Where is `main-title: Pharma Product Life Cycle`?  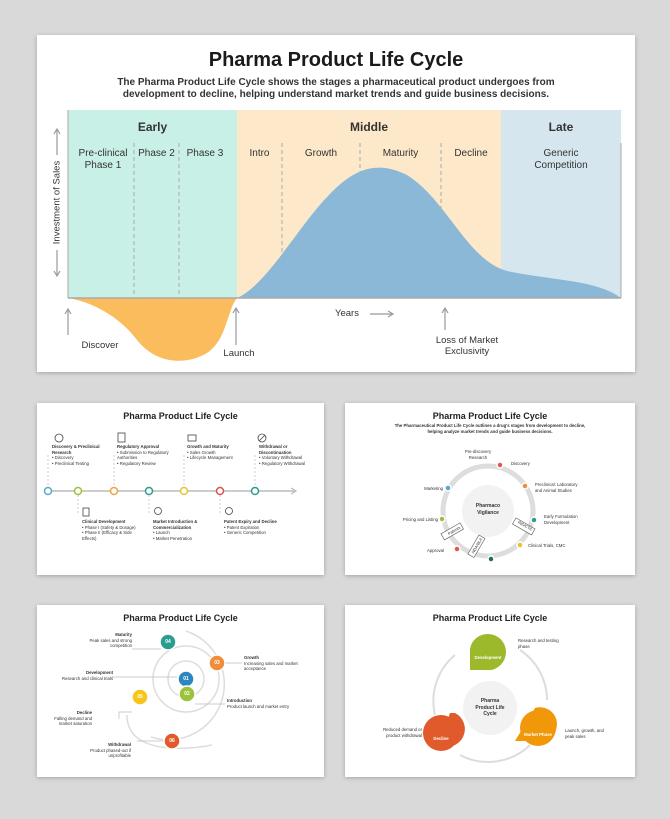
main-title: Pharma Product Life Cycle is located at coordinates (336, 60).